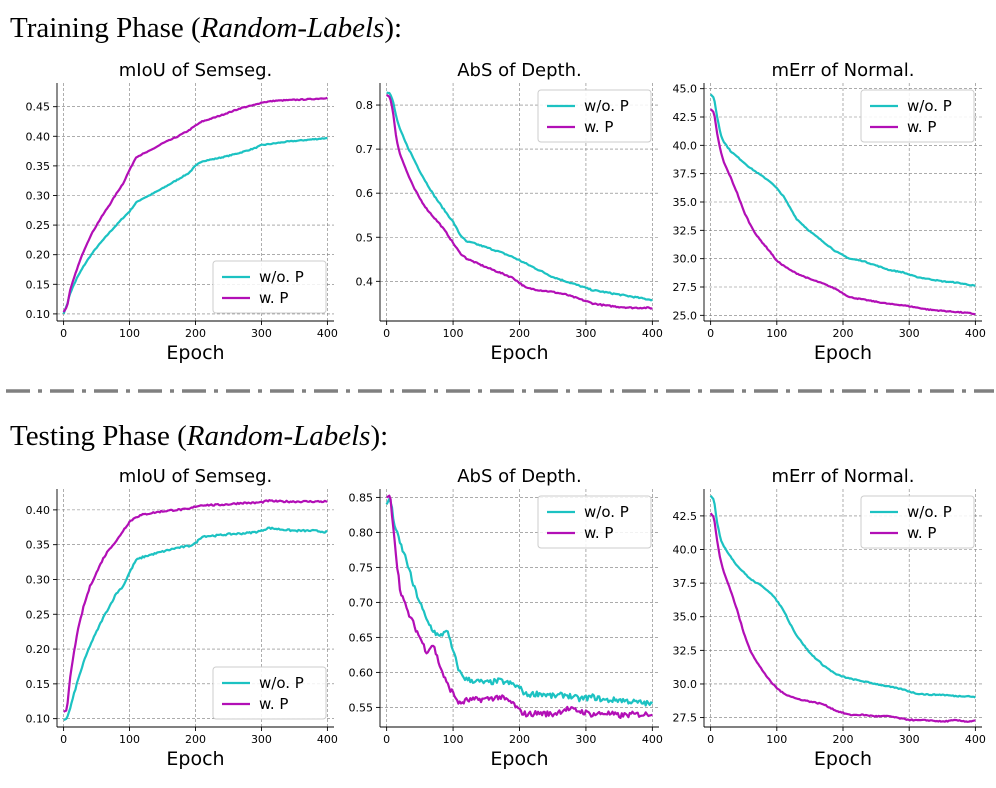 Image resolution: width=996 pixels, height=788 pixels. Describe the element at coordinates (199, 436) in the screenshot. I see `testing-phase-title: Testing Phase (Random-Labels):` at that location.